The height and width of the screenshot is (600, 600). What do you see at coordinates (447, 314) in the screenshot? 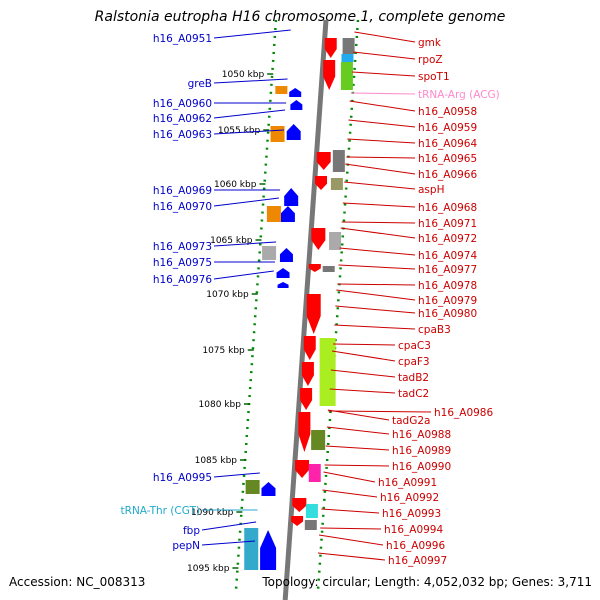
I see `gene-label-right: h16_A0980` at bounding box center [447, 314].